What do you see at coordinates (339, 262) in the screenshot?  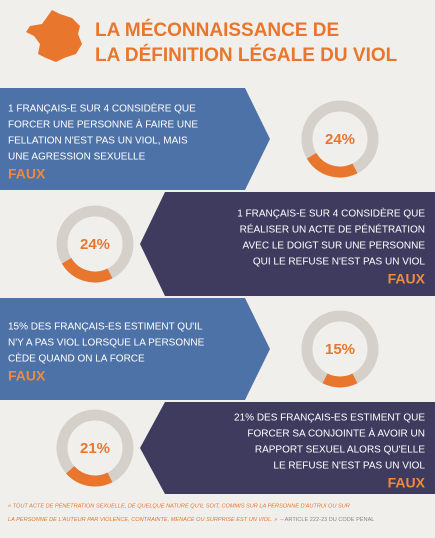 I see `statement-line: QUI LE REFUSE N'EST PAS UN VIOL` at bounding box center [339, 262].